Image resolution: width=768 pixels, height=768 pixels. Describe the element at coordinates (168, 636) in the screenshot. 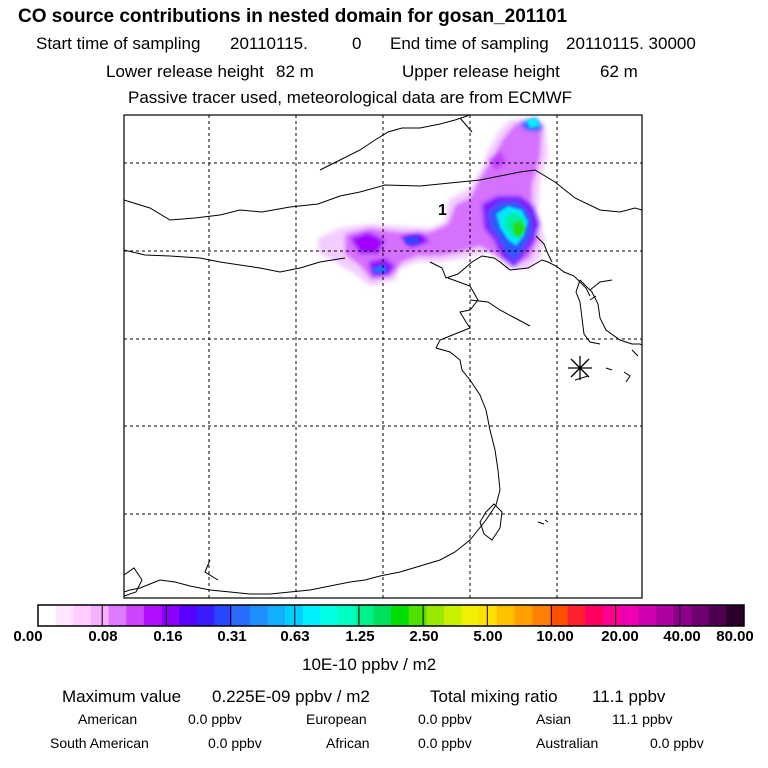

I see `colorbar-tick-label: 0.16` at that location.